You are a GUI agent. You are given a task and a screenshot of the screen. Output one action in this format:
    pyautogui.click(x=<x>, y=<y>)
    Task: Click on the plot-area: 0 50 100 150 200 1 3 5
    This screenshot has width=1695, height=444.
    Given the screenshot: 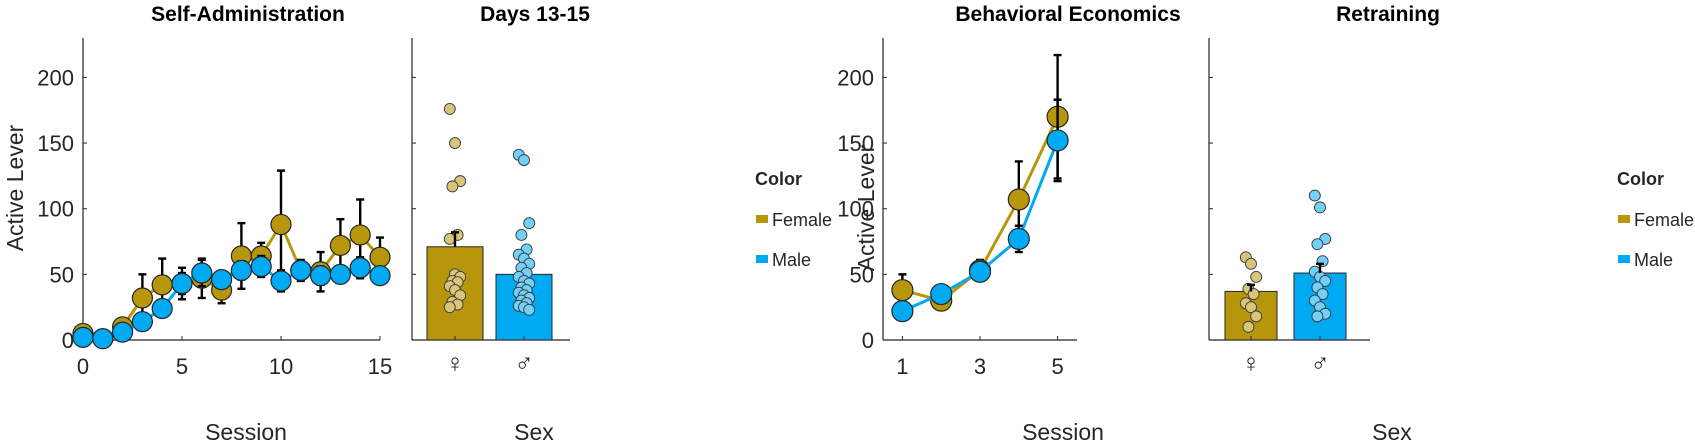 What is the action you would take?
    pyautogui.click(x=957, y=208)
    